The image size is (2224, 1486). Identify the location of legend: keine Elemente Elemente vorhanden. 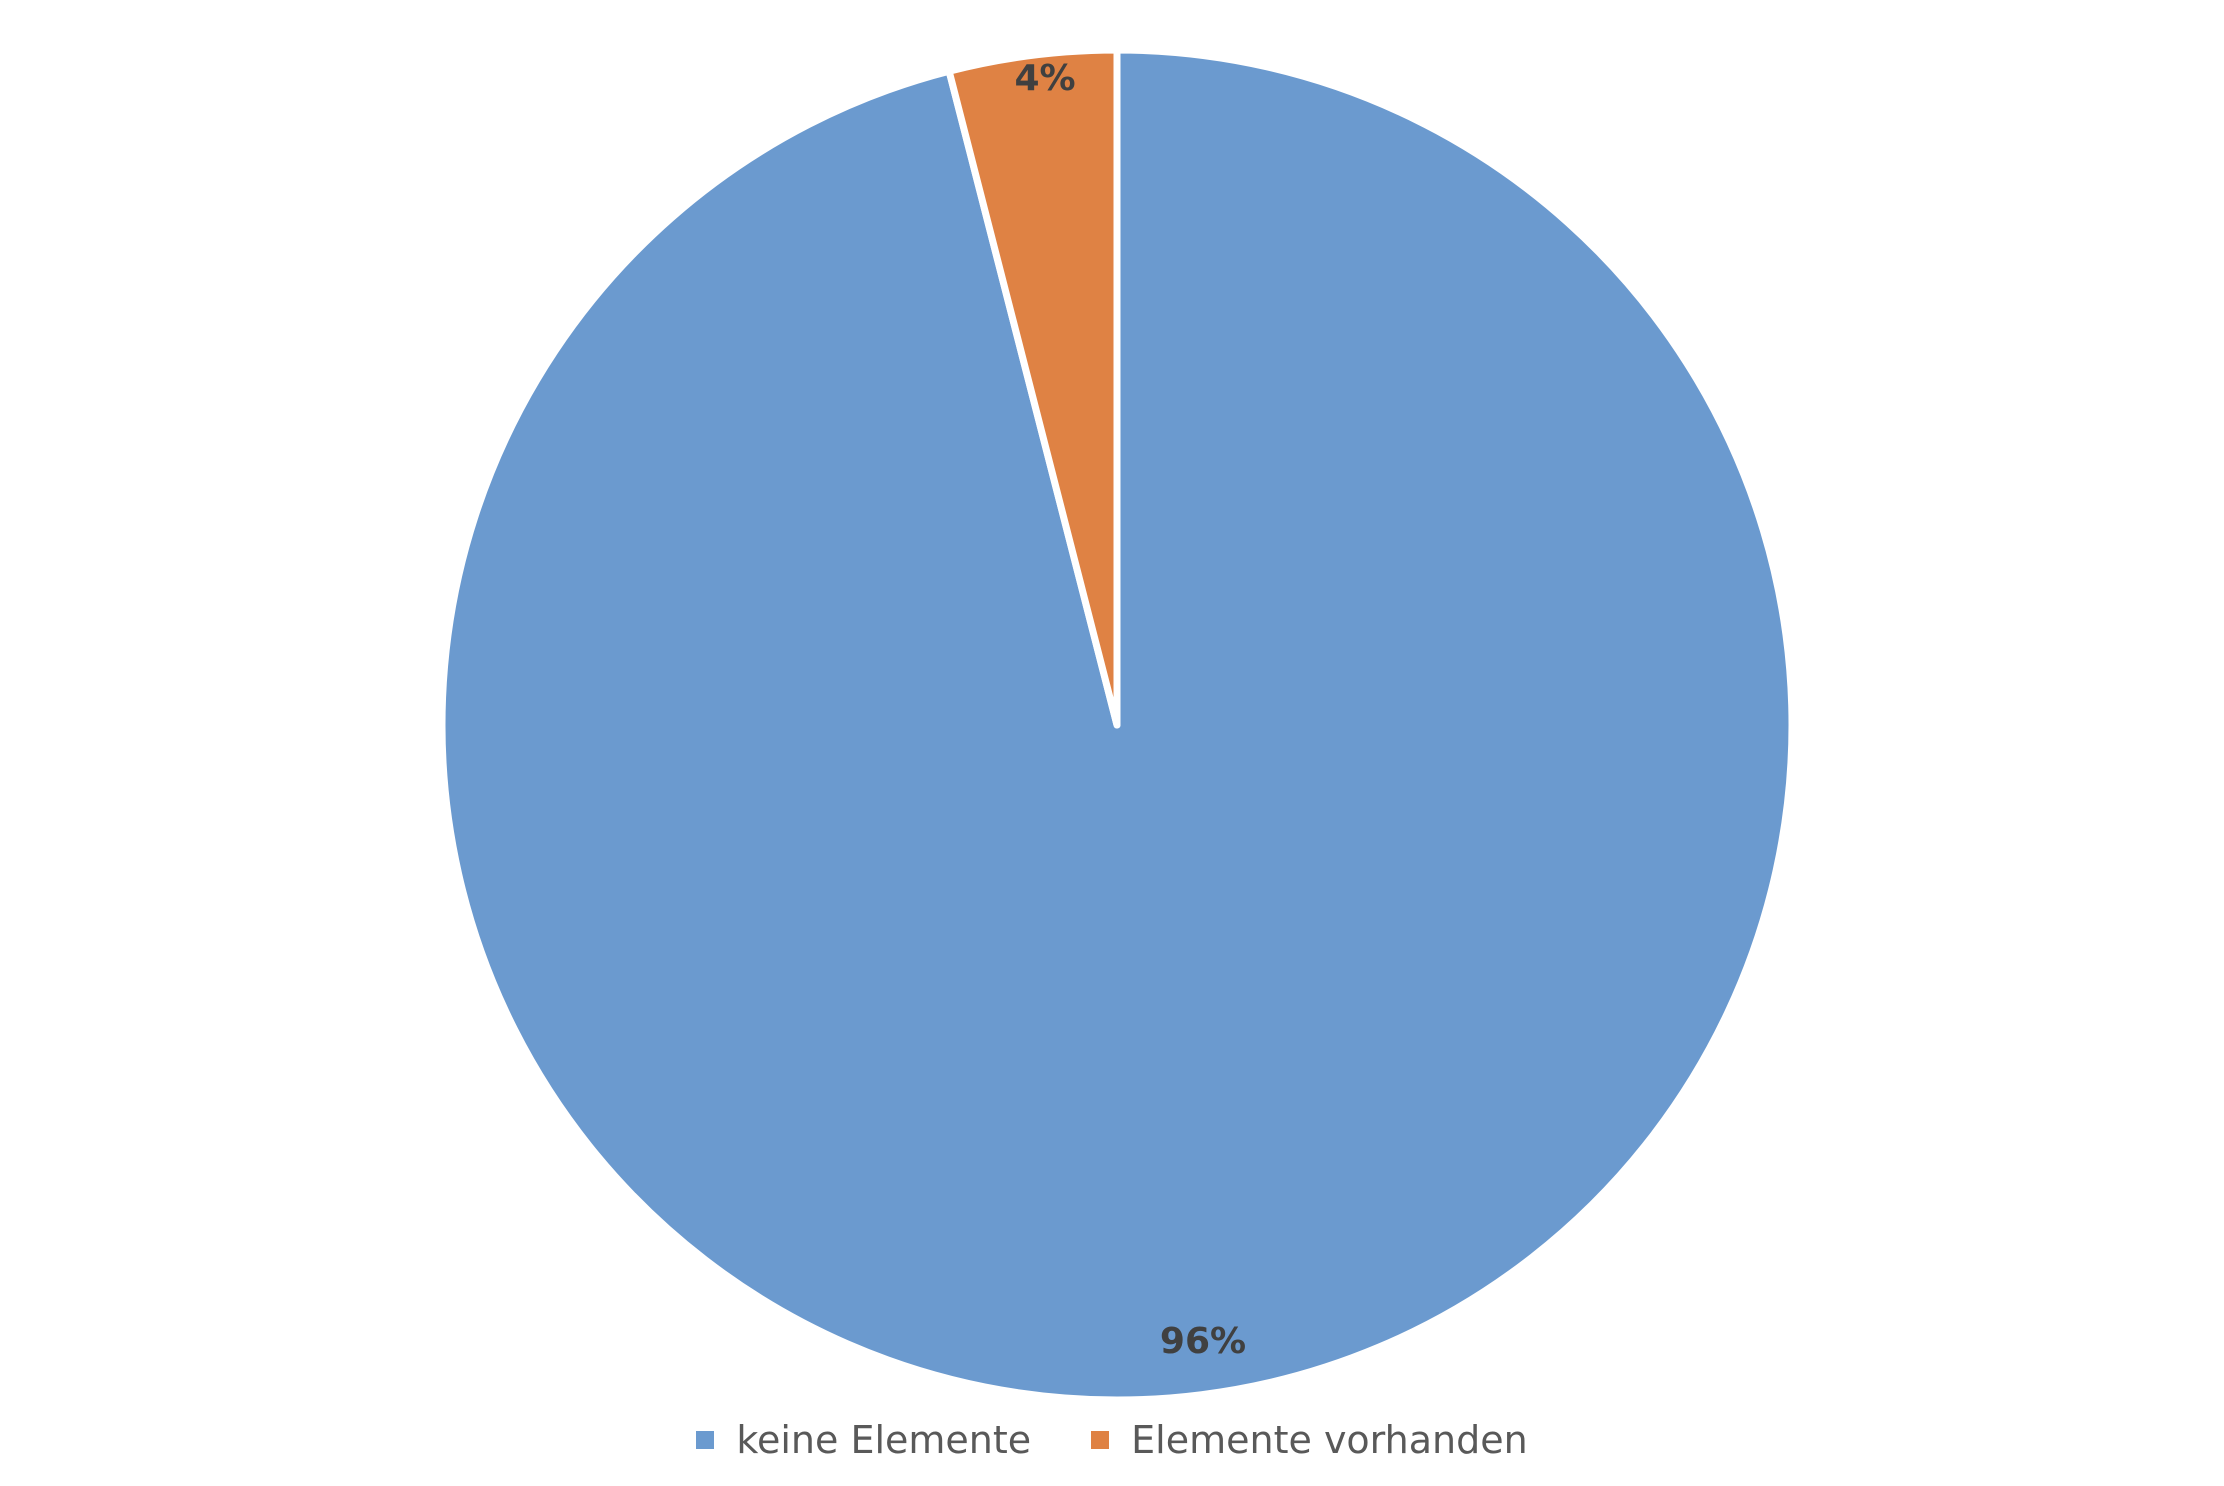
(1112, 1440).